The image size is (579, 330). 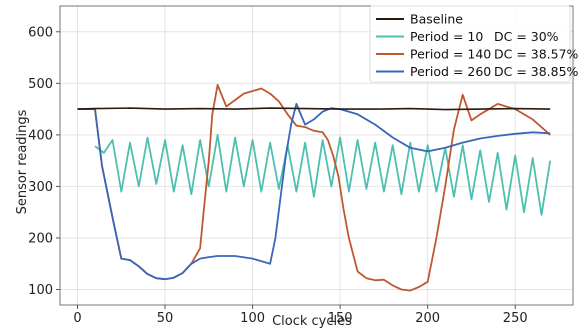 I want to click on y-tick-label: 300, so click(x=40, y=187).